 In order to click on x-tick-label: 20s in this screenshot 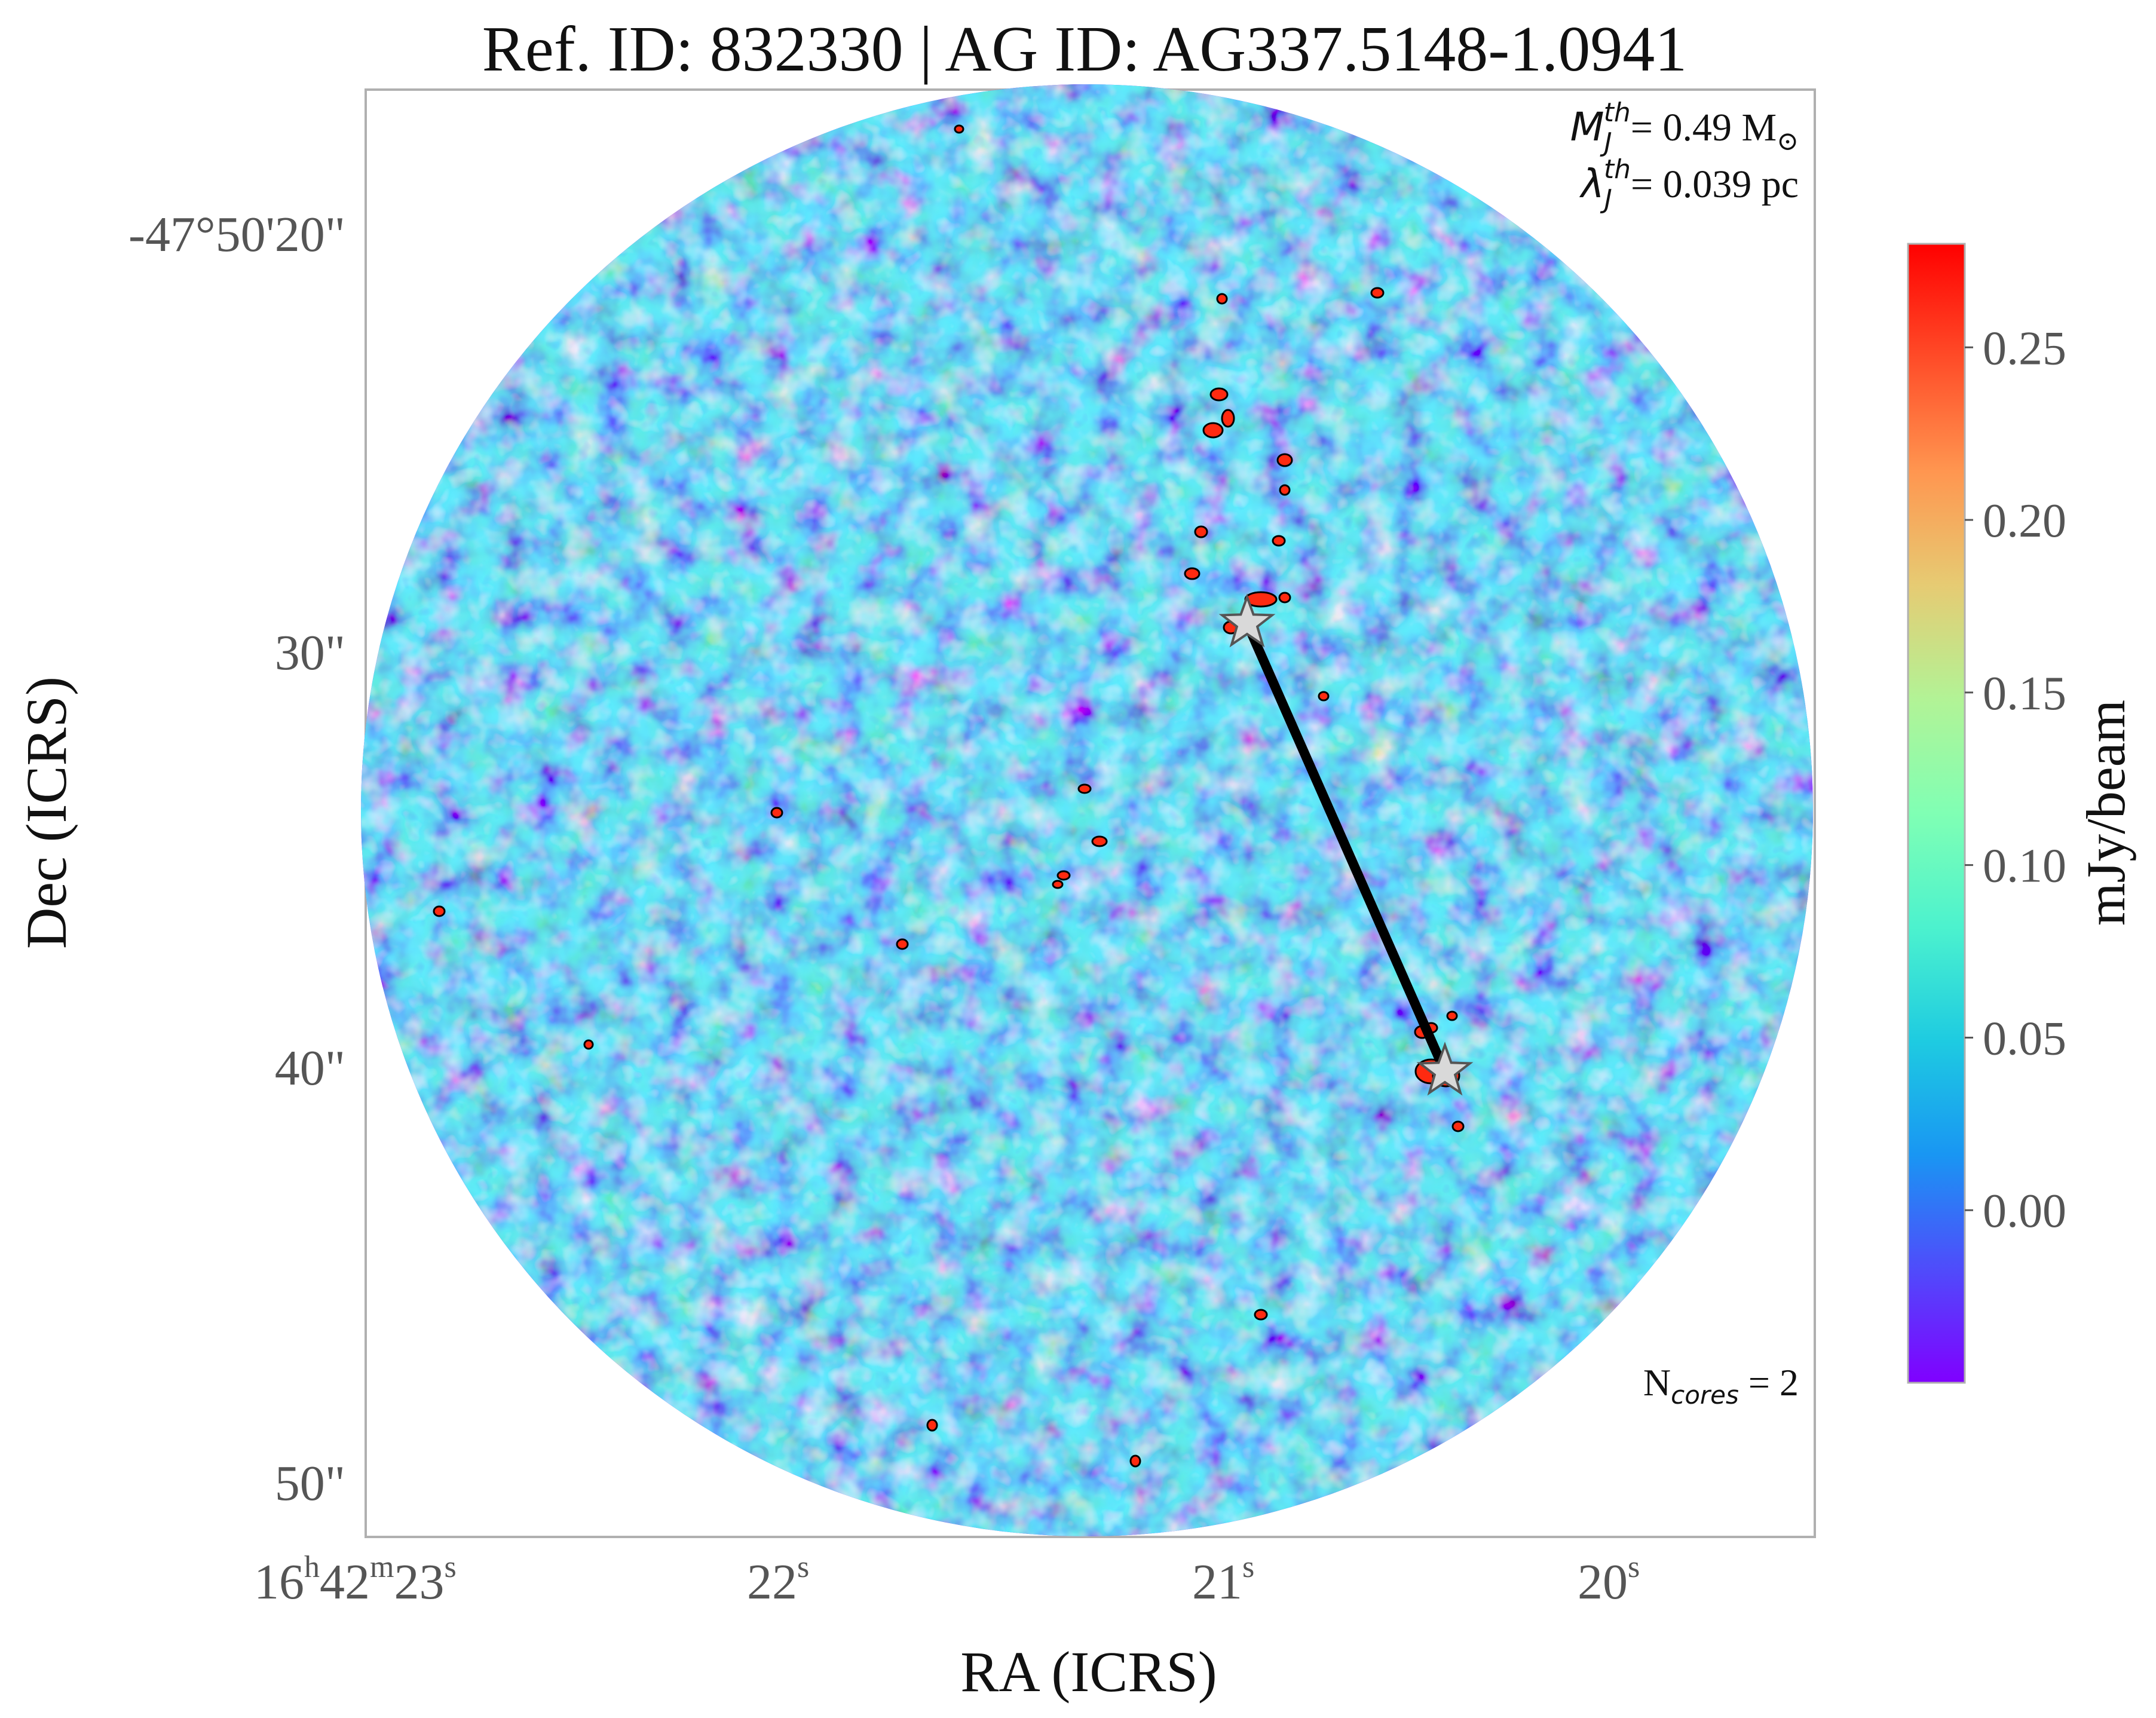, I will do `click(1609, 1580)`.